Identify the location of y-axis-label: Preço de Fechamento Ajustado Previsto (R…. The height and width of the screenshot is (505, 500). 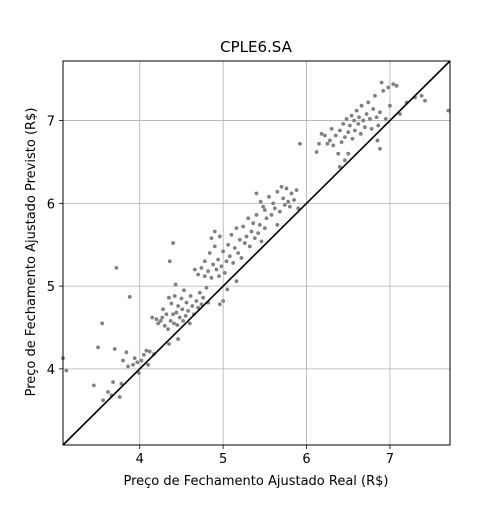
(31, 252).